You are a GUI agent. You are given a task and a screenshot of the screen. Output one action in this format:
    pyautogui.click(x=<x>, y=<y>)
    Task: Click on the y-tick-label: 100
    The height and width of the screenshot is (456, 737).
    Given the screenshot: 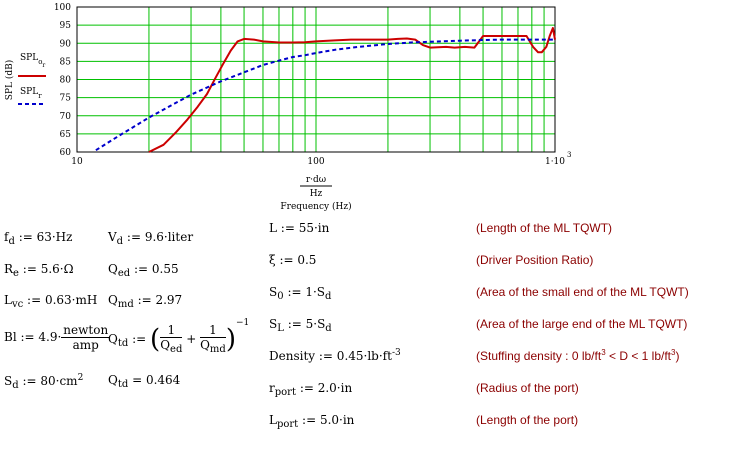 What is the action you would take?
    pyautogui.click(x=62, y=8)
    